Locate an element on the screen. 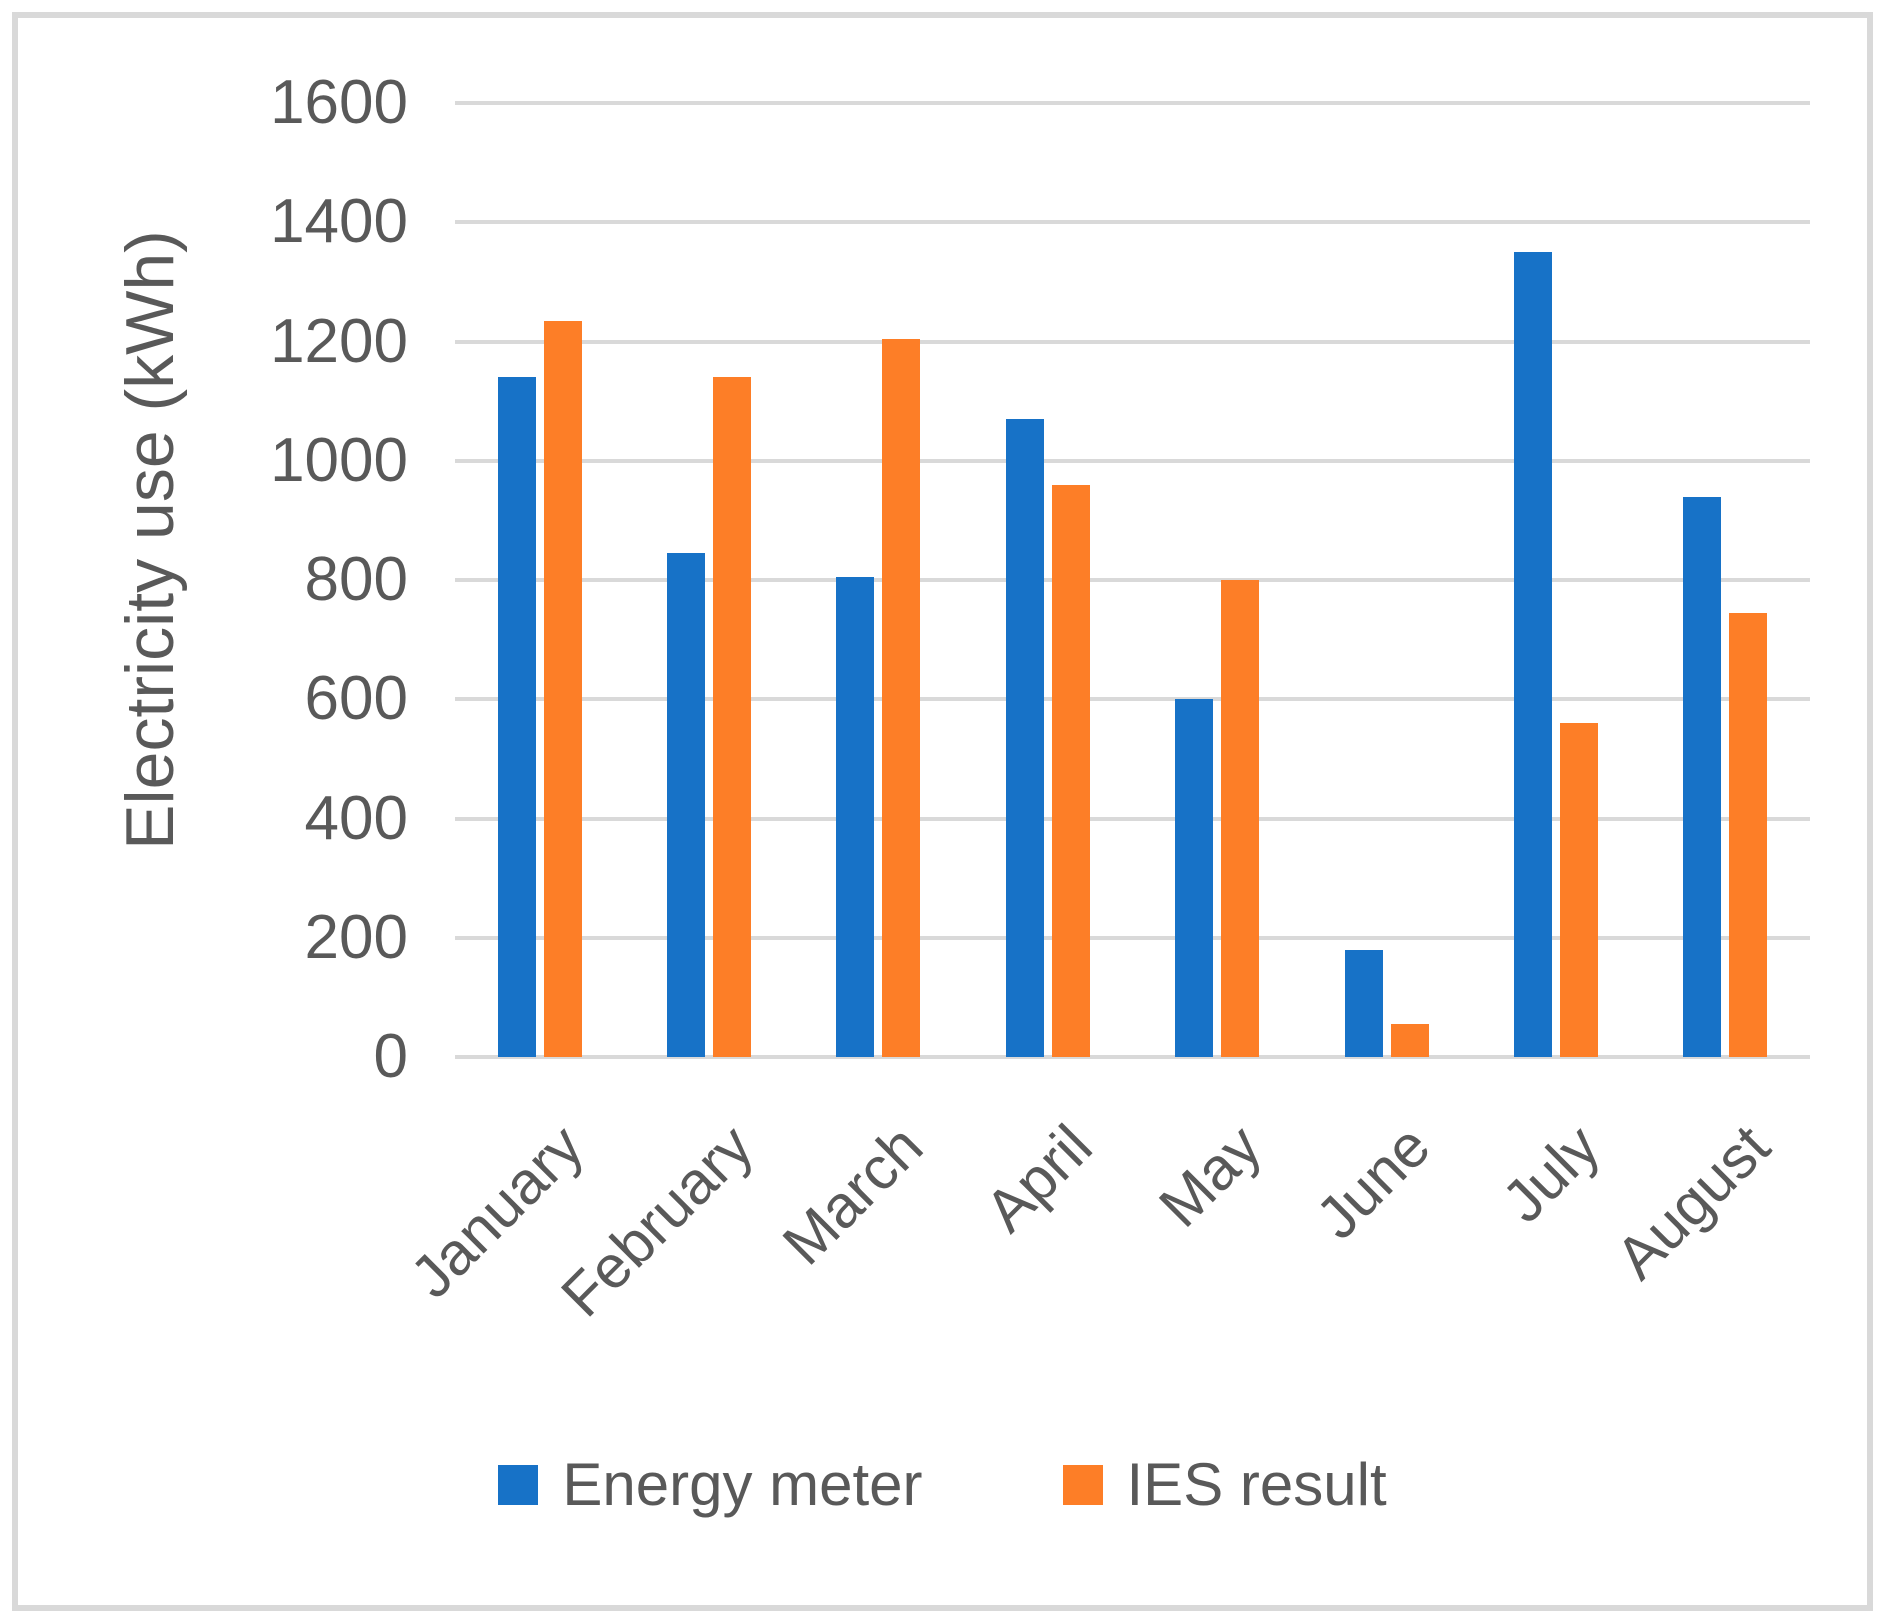 Image resolution: width=1885 pixels, height=1623 pixels. y-axis-tick-labels: 0 200 400 600 800 1000 1200 1400 1600 is located at coordinates (204, 580).